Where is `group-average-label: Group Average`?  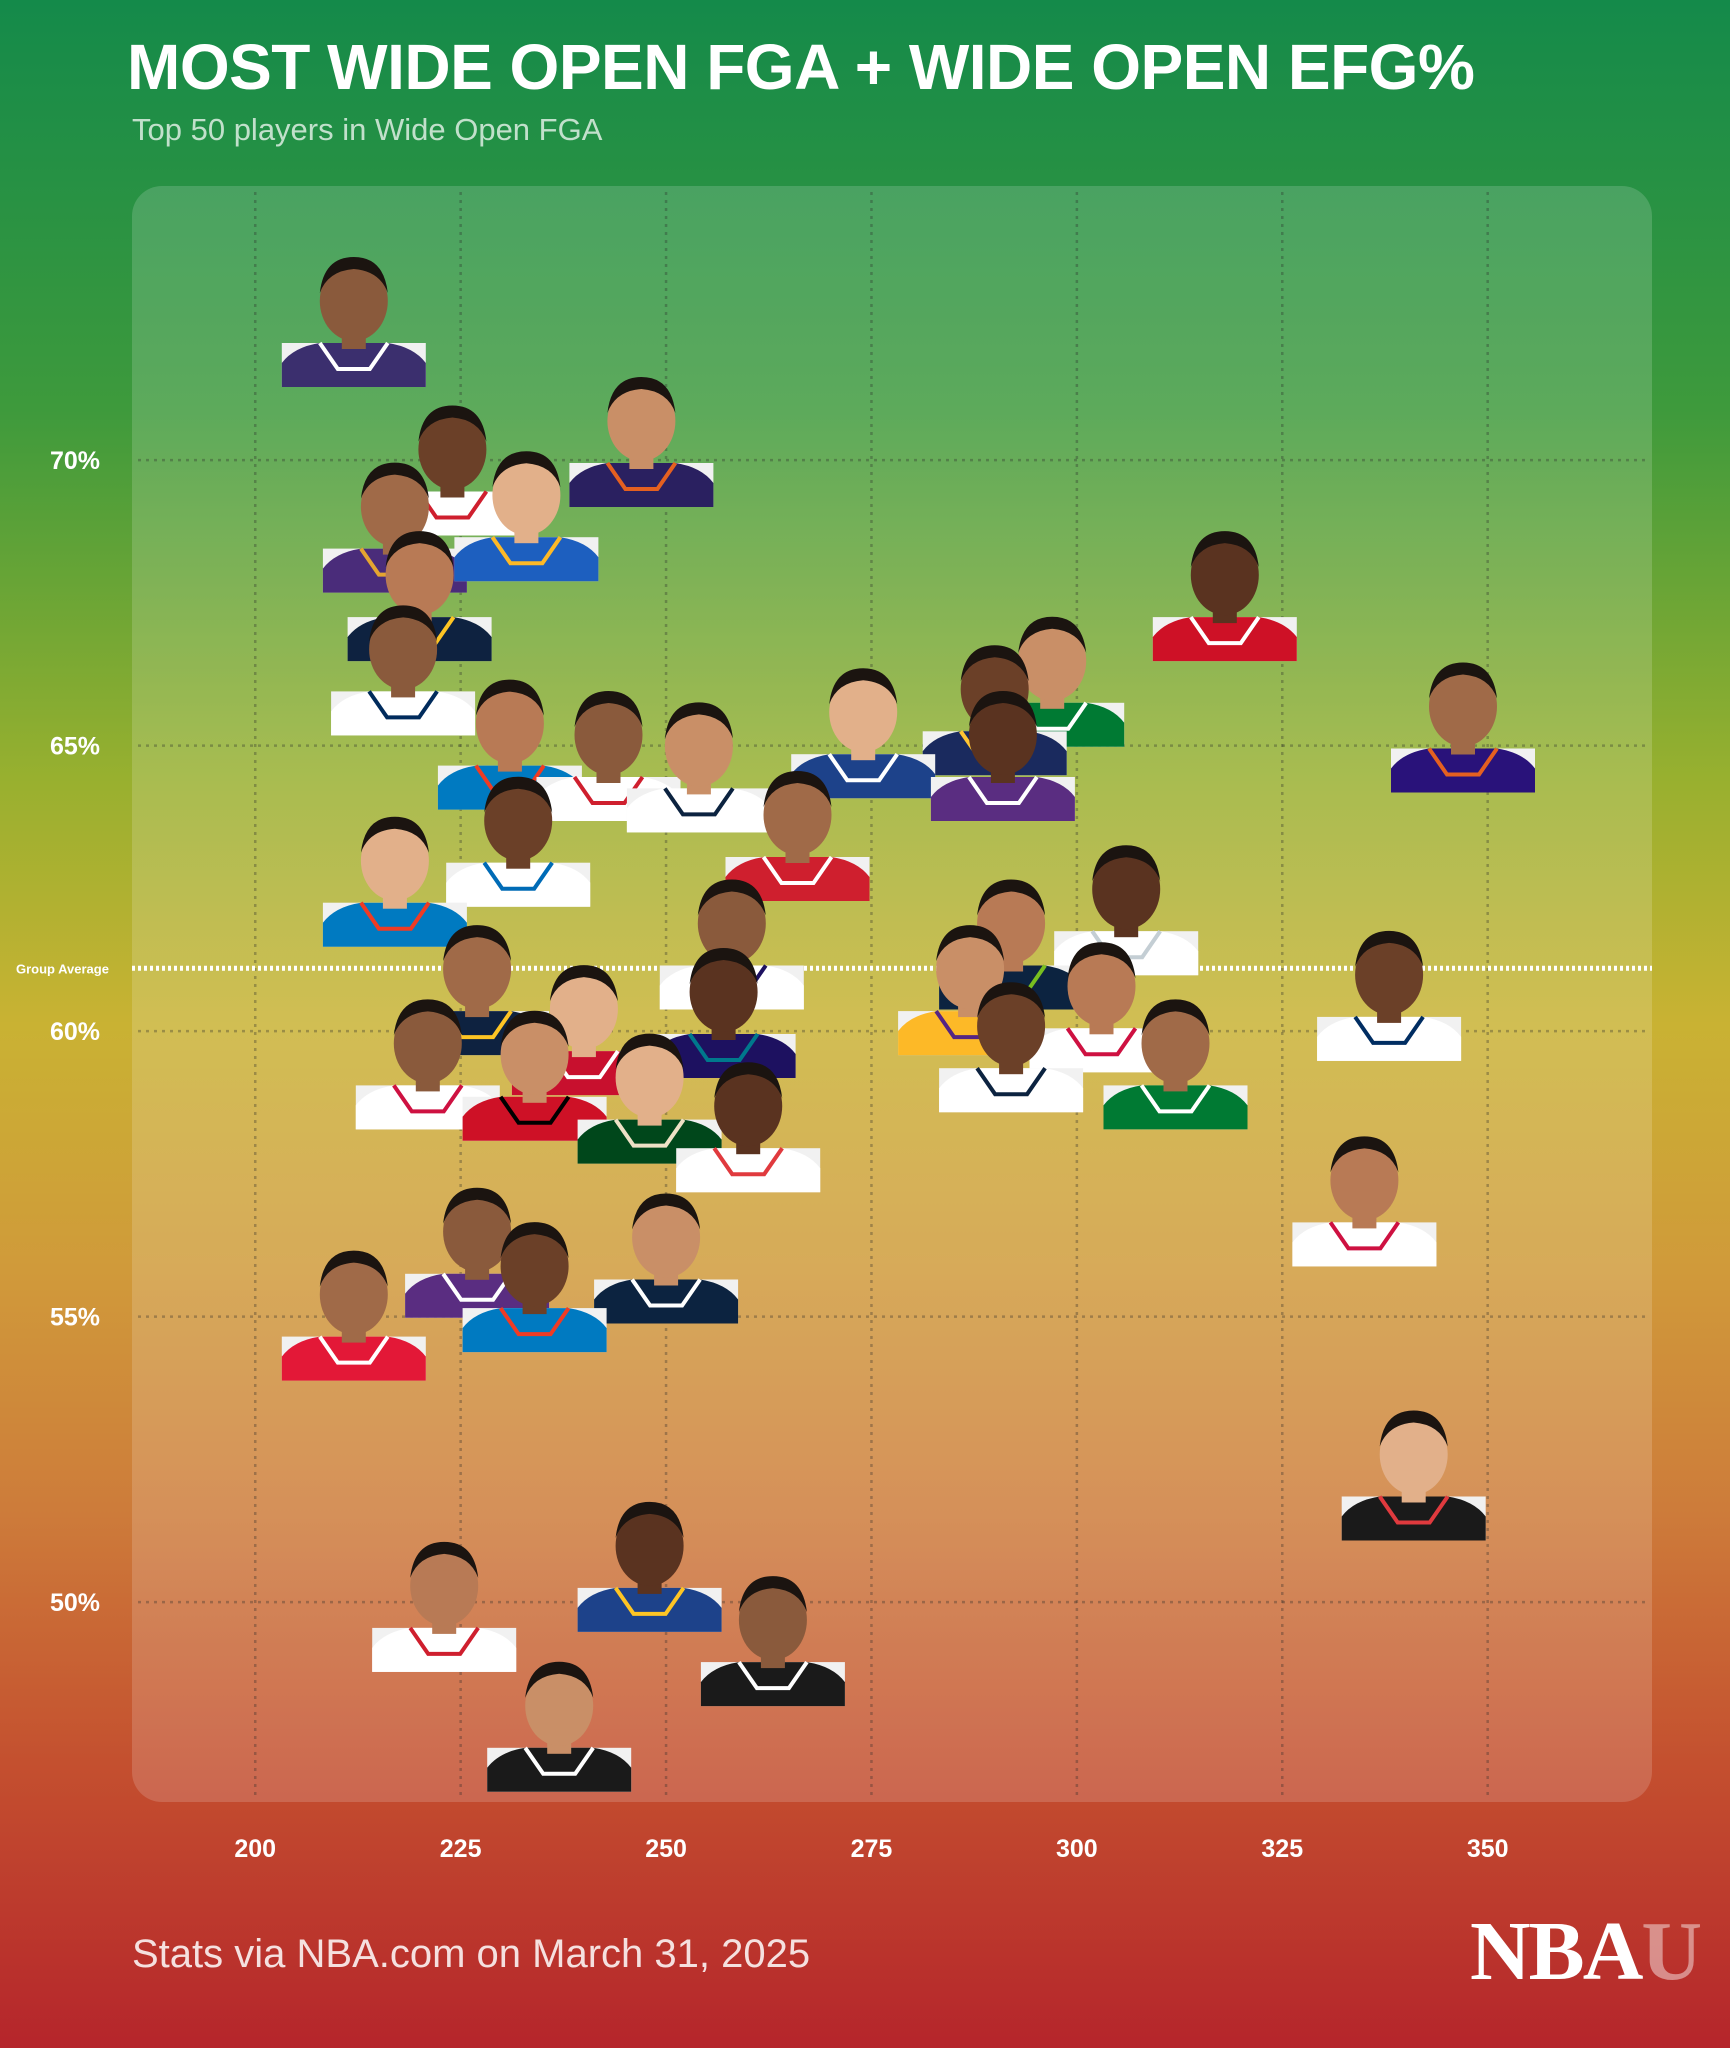 group-average-label: Group Average is located at coordinates (62, 968).